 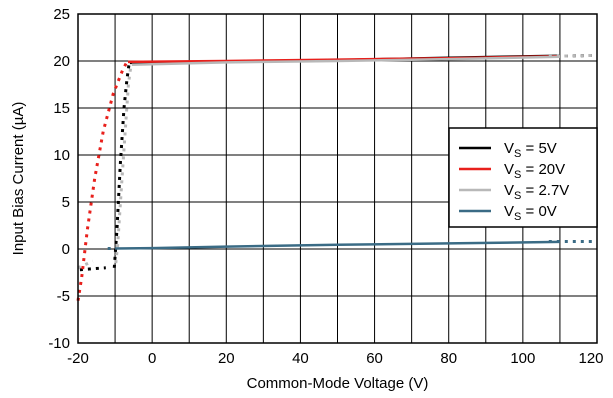 What do you see at coordinates (530, 213) in the screenshot?
I see `legend-entry: VS = 0V` at bounding box center [530, 213].